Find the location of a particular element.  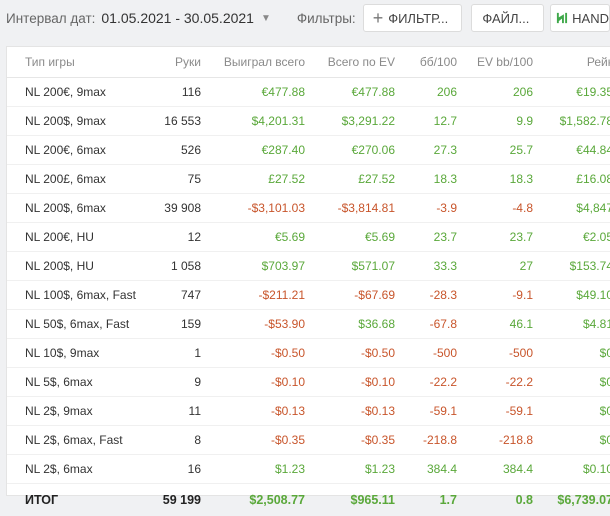

cell-ev-bb100: 206 is located at coordinates (507, 92).